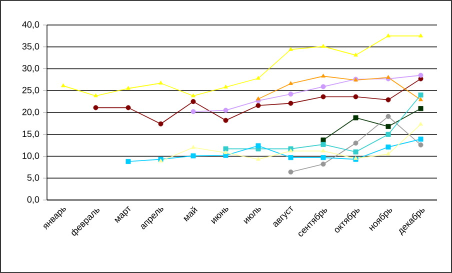 This screenshot has height=273, width=452. What do you see at coordinates (33, 200) in the screenshot?
I see `y-tick-label: 0,0` at bounding box center [33, 200].